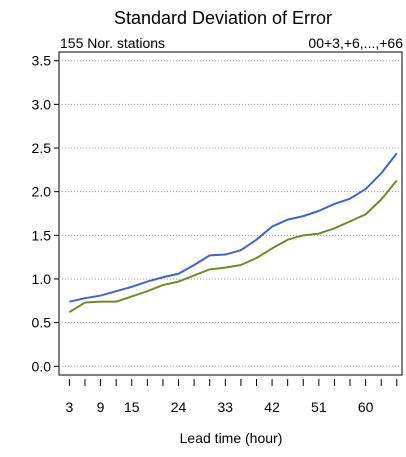  Describe the element at coordinates (42, 104) in the screenshot. I see `y-tick-label: 3.0` at that location.